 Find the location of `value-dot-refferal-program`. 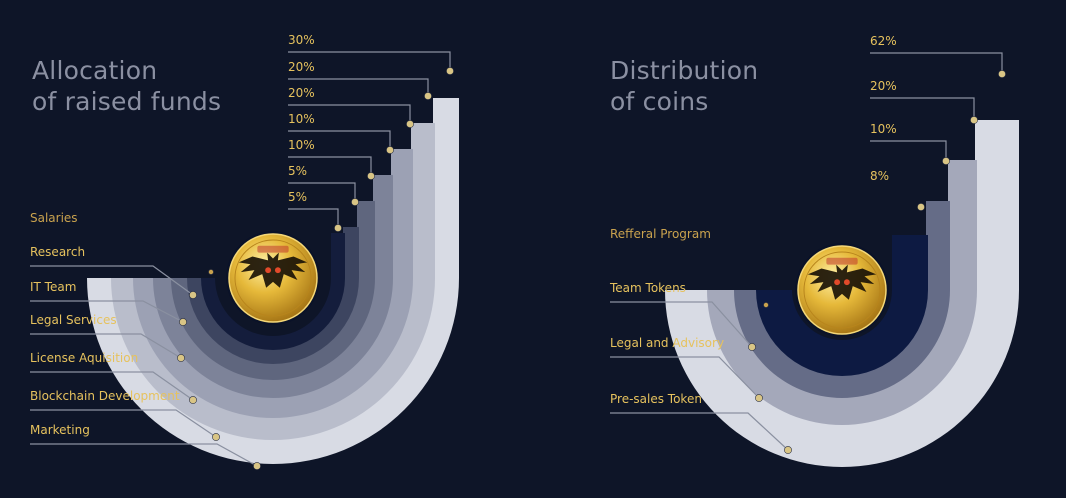

value-dot-refferal-program is located at coordinates (921, 207).